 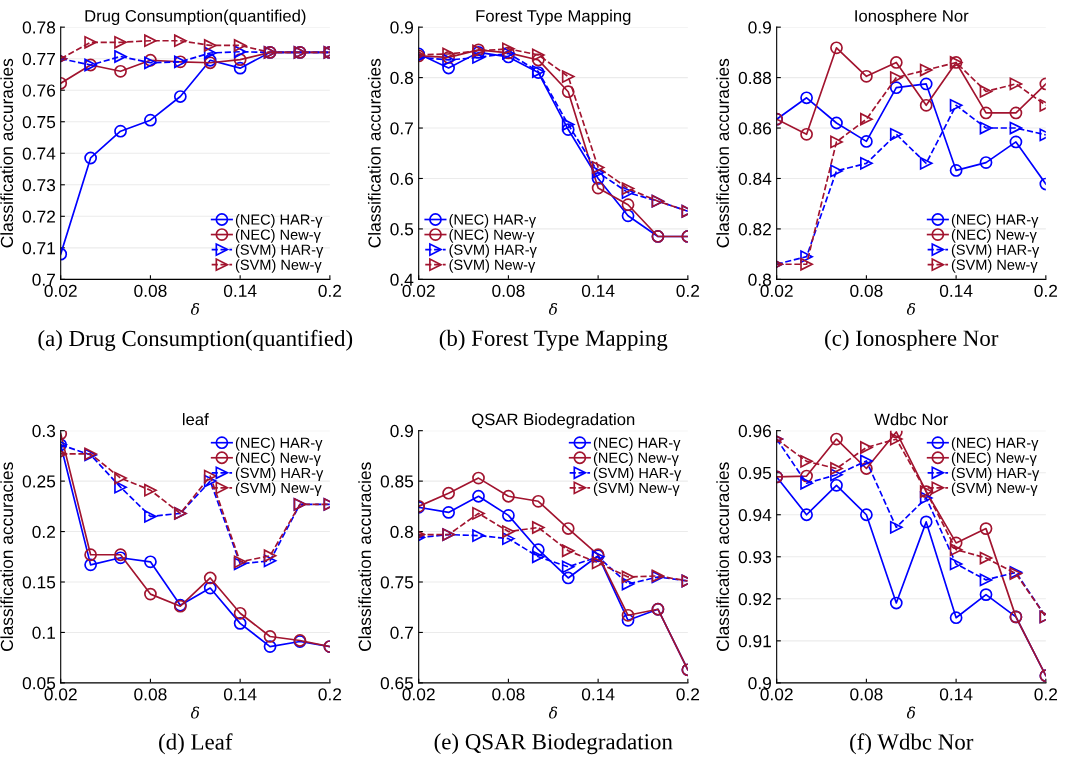 What do you see at coordinates (754, 229) in the screenshot?
I see `y-tick-label: 0.82` at bounding box center [754, 229].